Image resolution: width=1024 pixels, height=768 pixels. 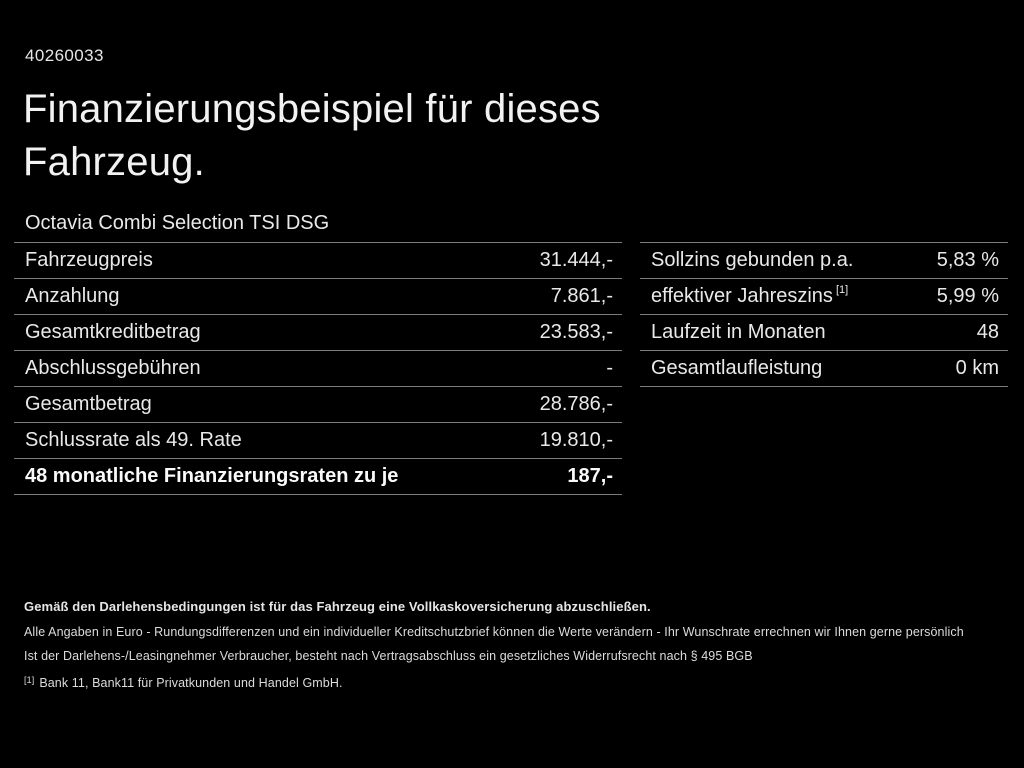 What do you see at coordinates (114, 162) in the screenshot?
I see `page-title-line2: Fahrzeug.` at bounding box center [114, 162].